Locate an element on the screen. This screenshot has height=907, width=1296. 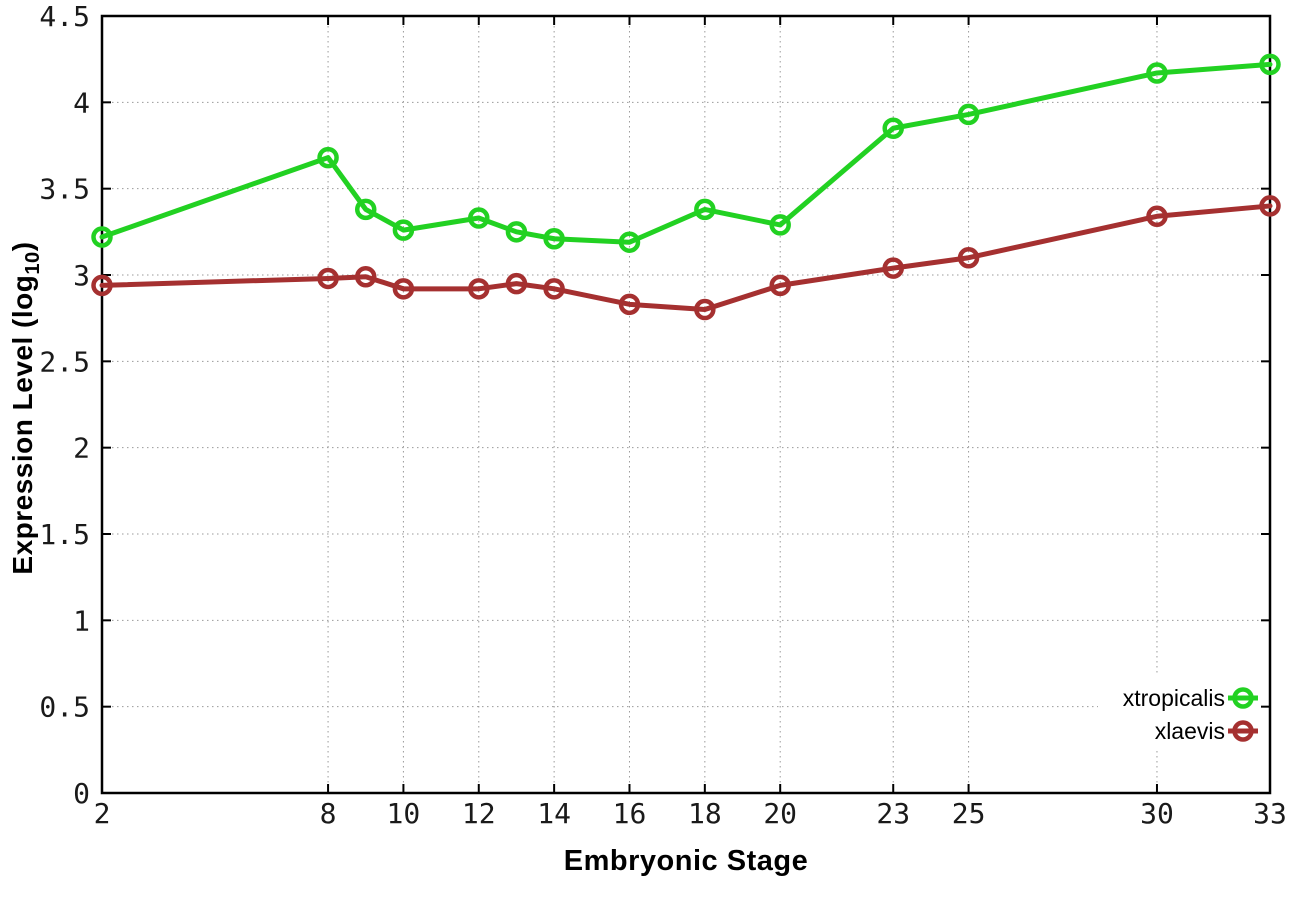
x-axis-title: Embryonic Stage is located at coordinates (686, 861).